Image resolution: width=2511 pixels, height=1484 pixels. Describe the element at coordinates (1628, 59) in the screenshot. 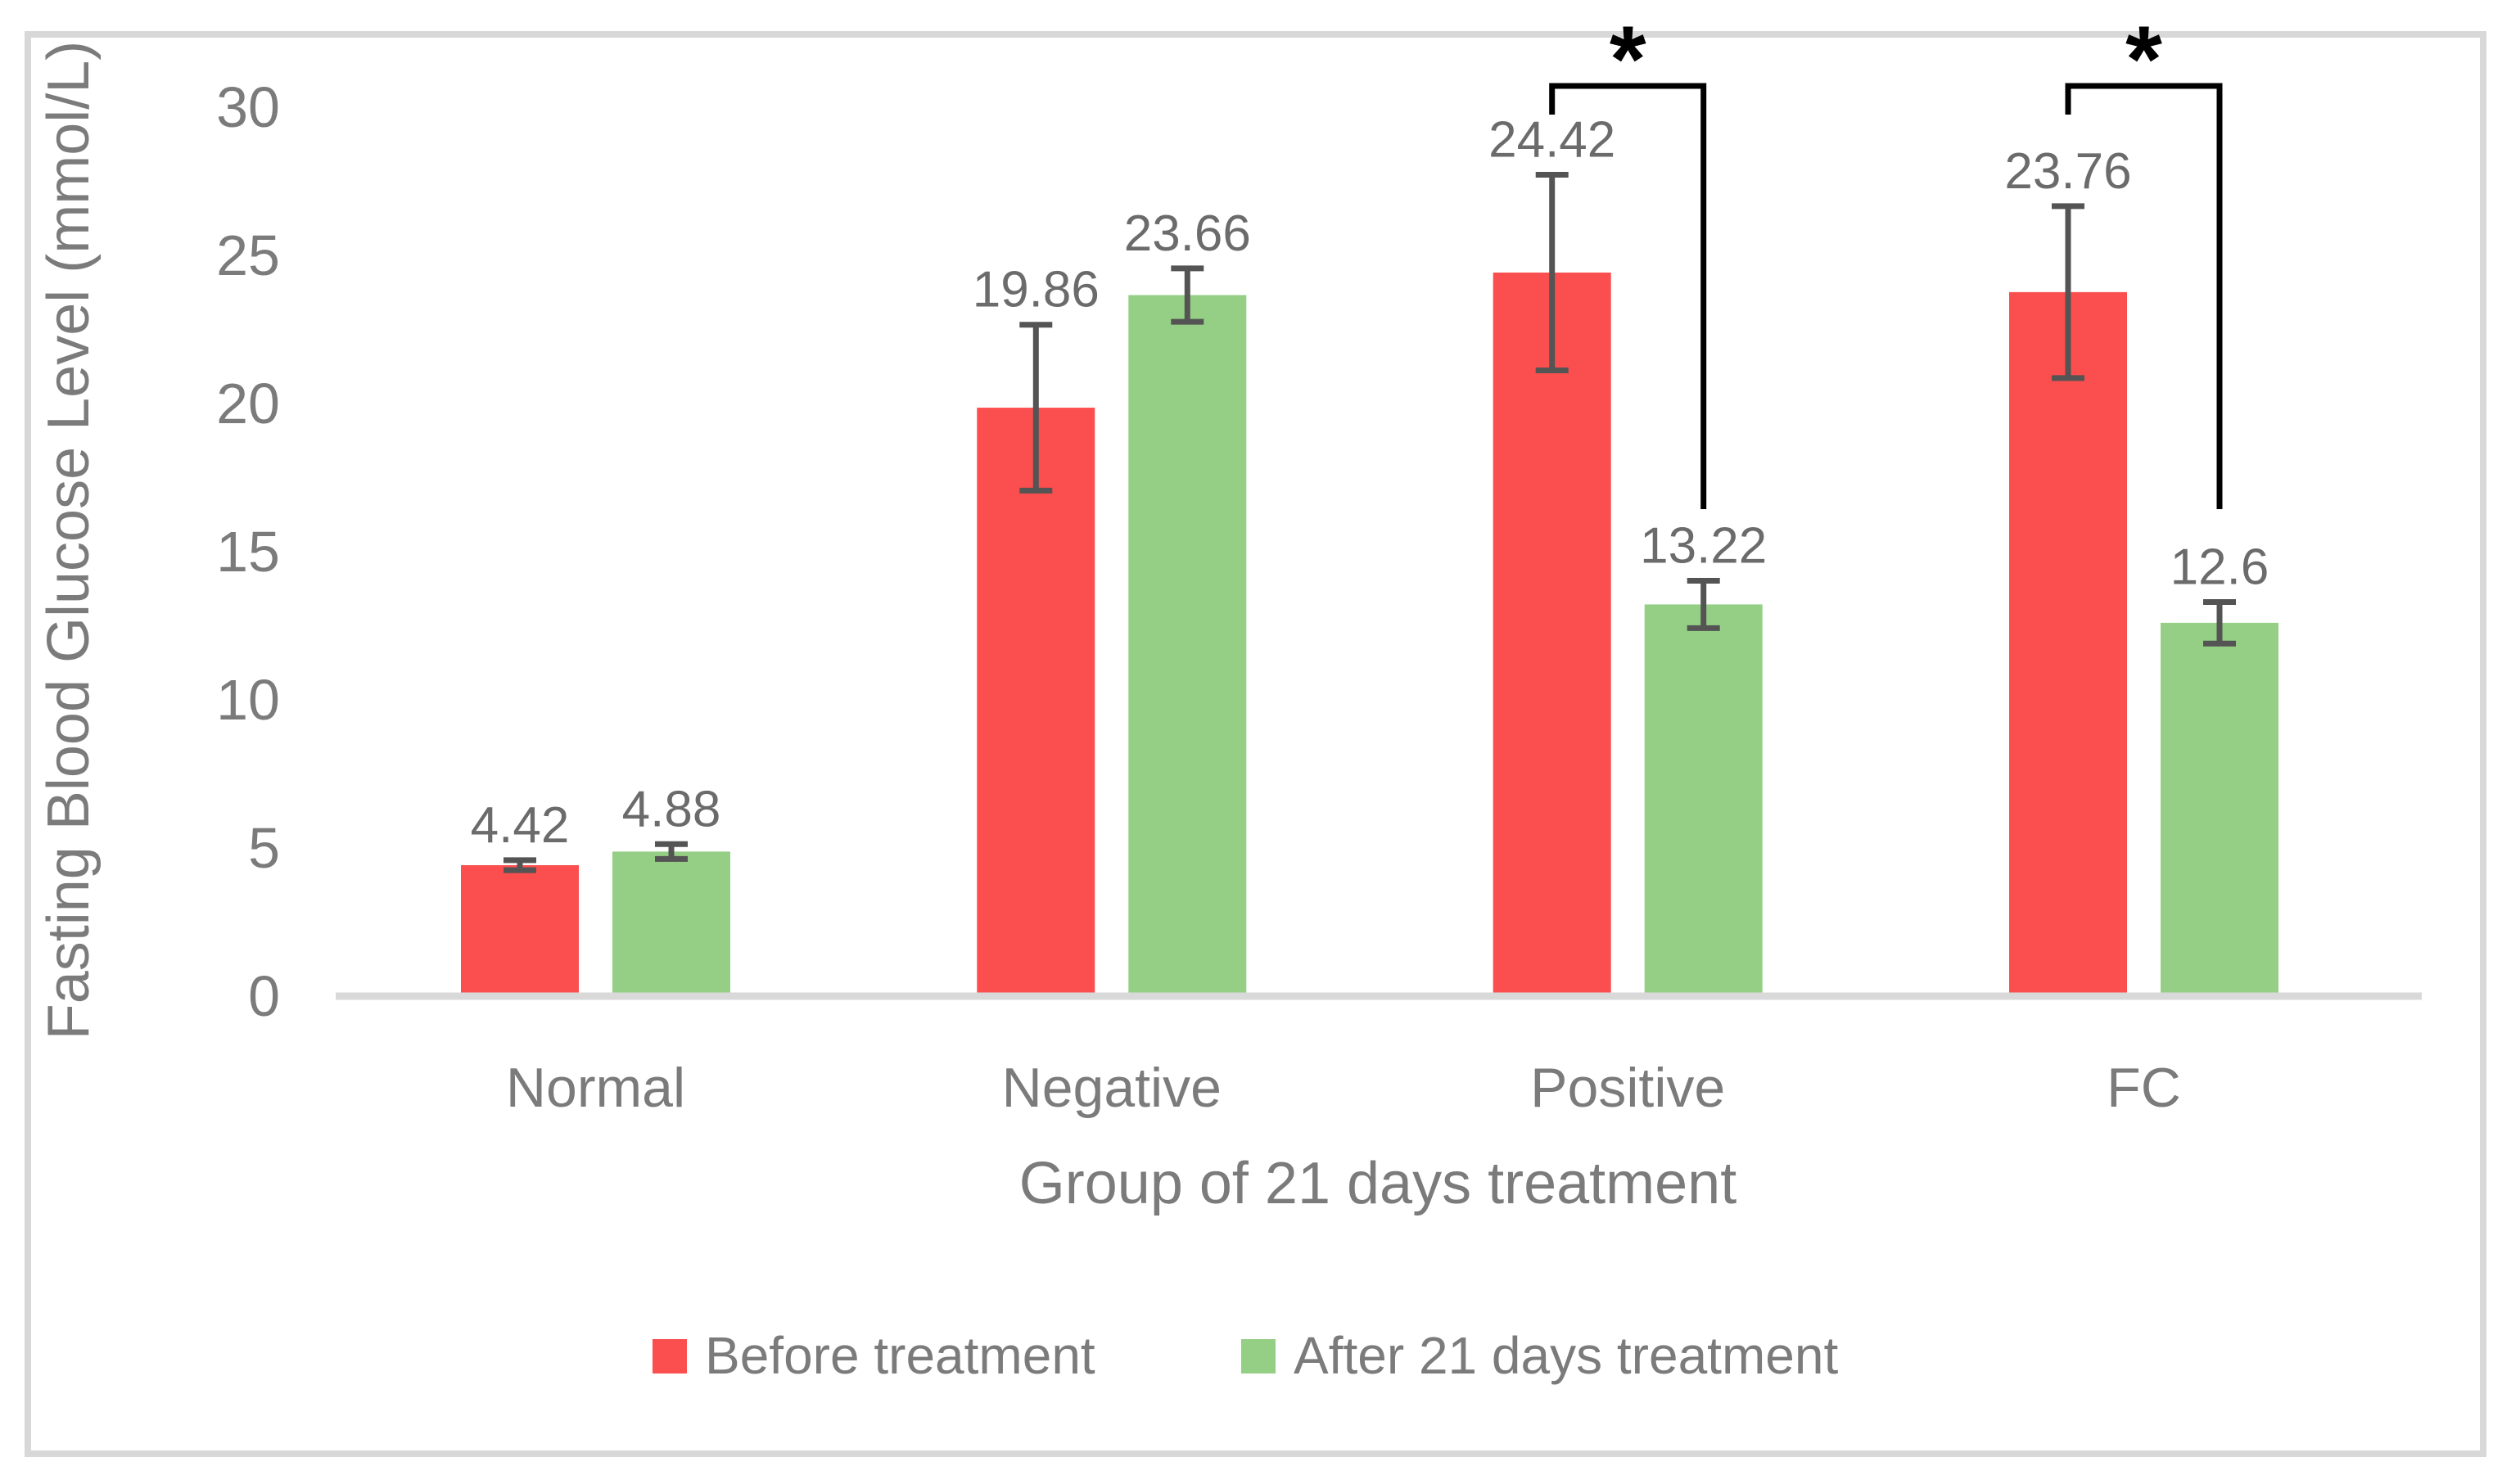

I see `sig-asterisk-positive: *` at that location.